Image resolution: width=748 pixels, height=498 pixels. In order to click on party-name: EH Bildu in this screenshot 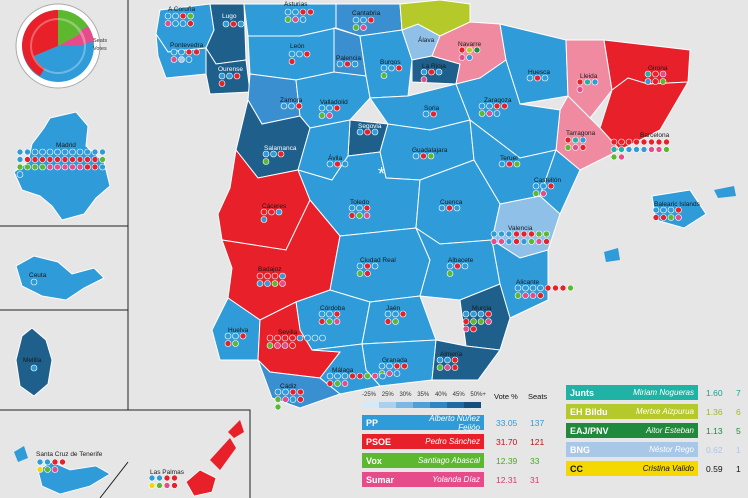, I will do `click(589, 411)`.